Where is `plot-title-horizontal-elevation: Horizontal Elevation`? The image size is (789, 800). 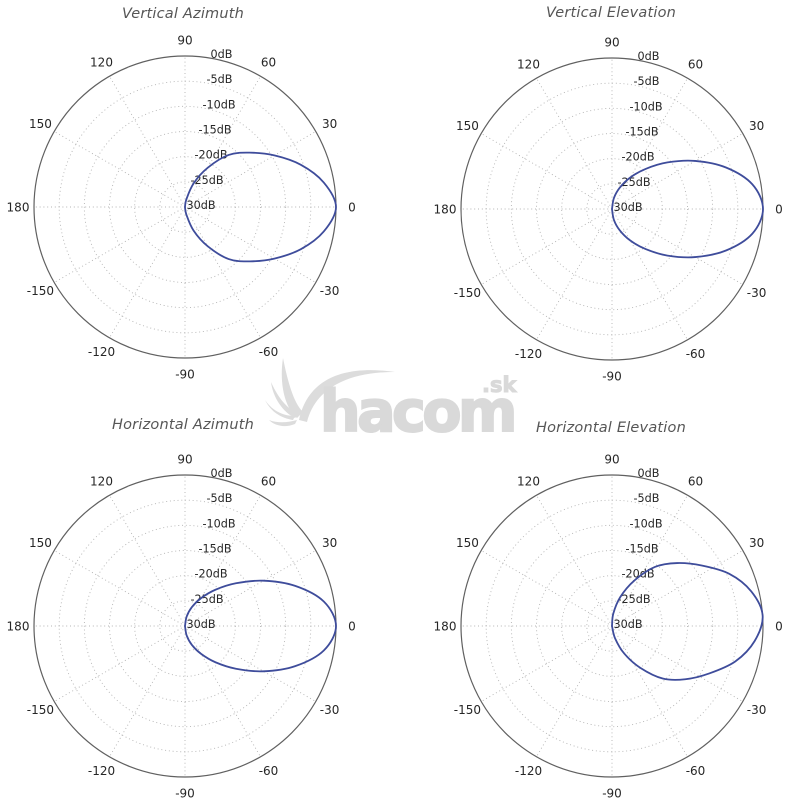
plot-title-horizontal-elevation: Horizontal Elevation is located at coordinates (611, 428).